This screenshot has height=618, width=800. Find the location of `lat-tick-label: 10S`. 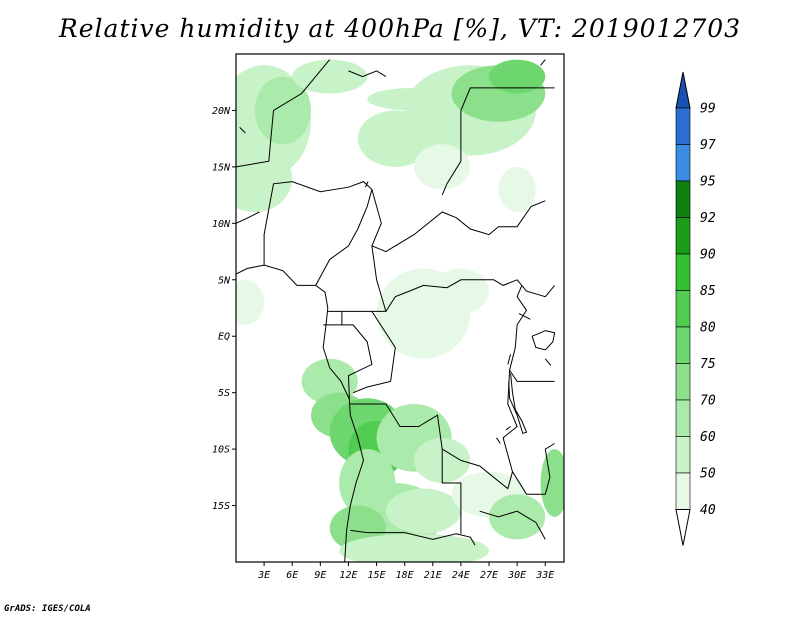

lat-tick-label: 10S is located at coordinates (221, 450).